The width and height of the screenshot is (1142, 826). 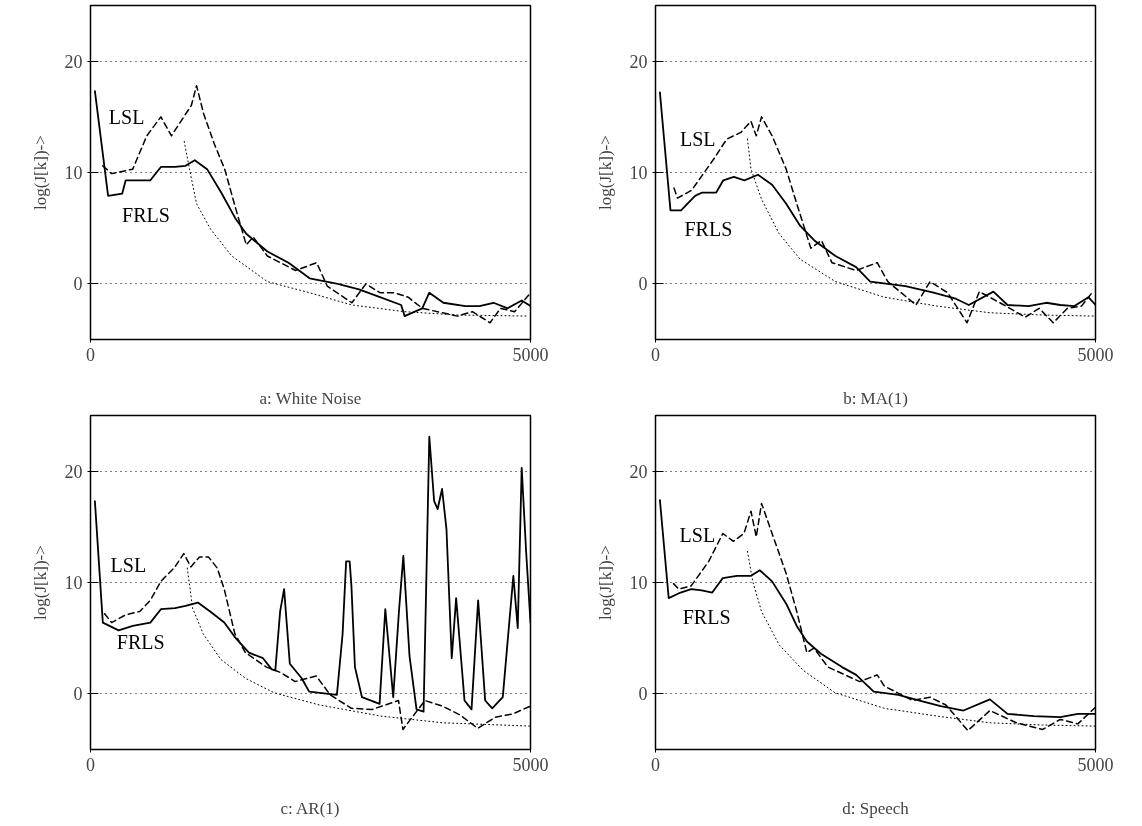 I want to click on x-axis-title: d: Speech, so click(x=876, y=808).